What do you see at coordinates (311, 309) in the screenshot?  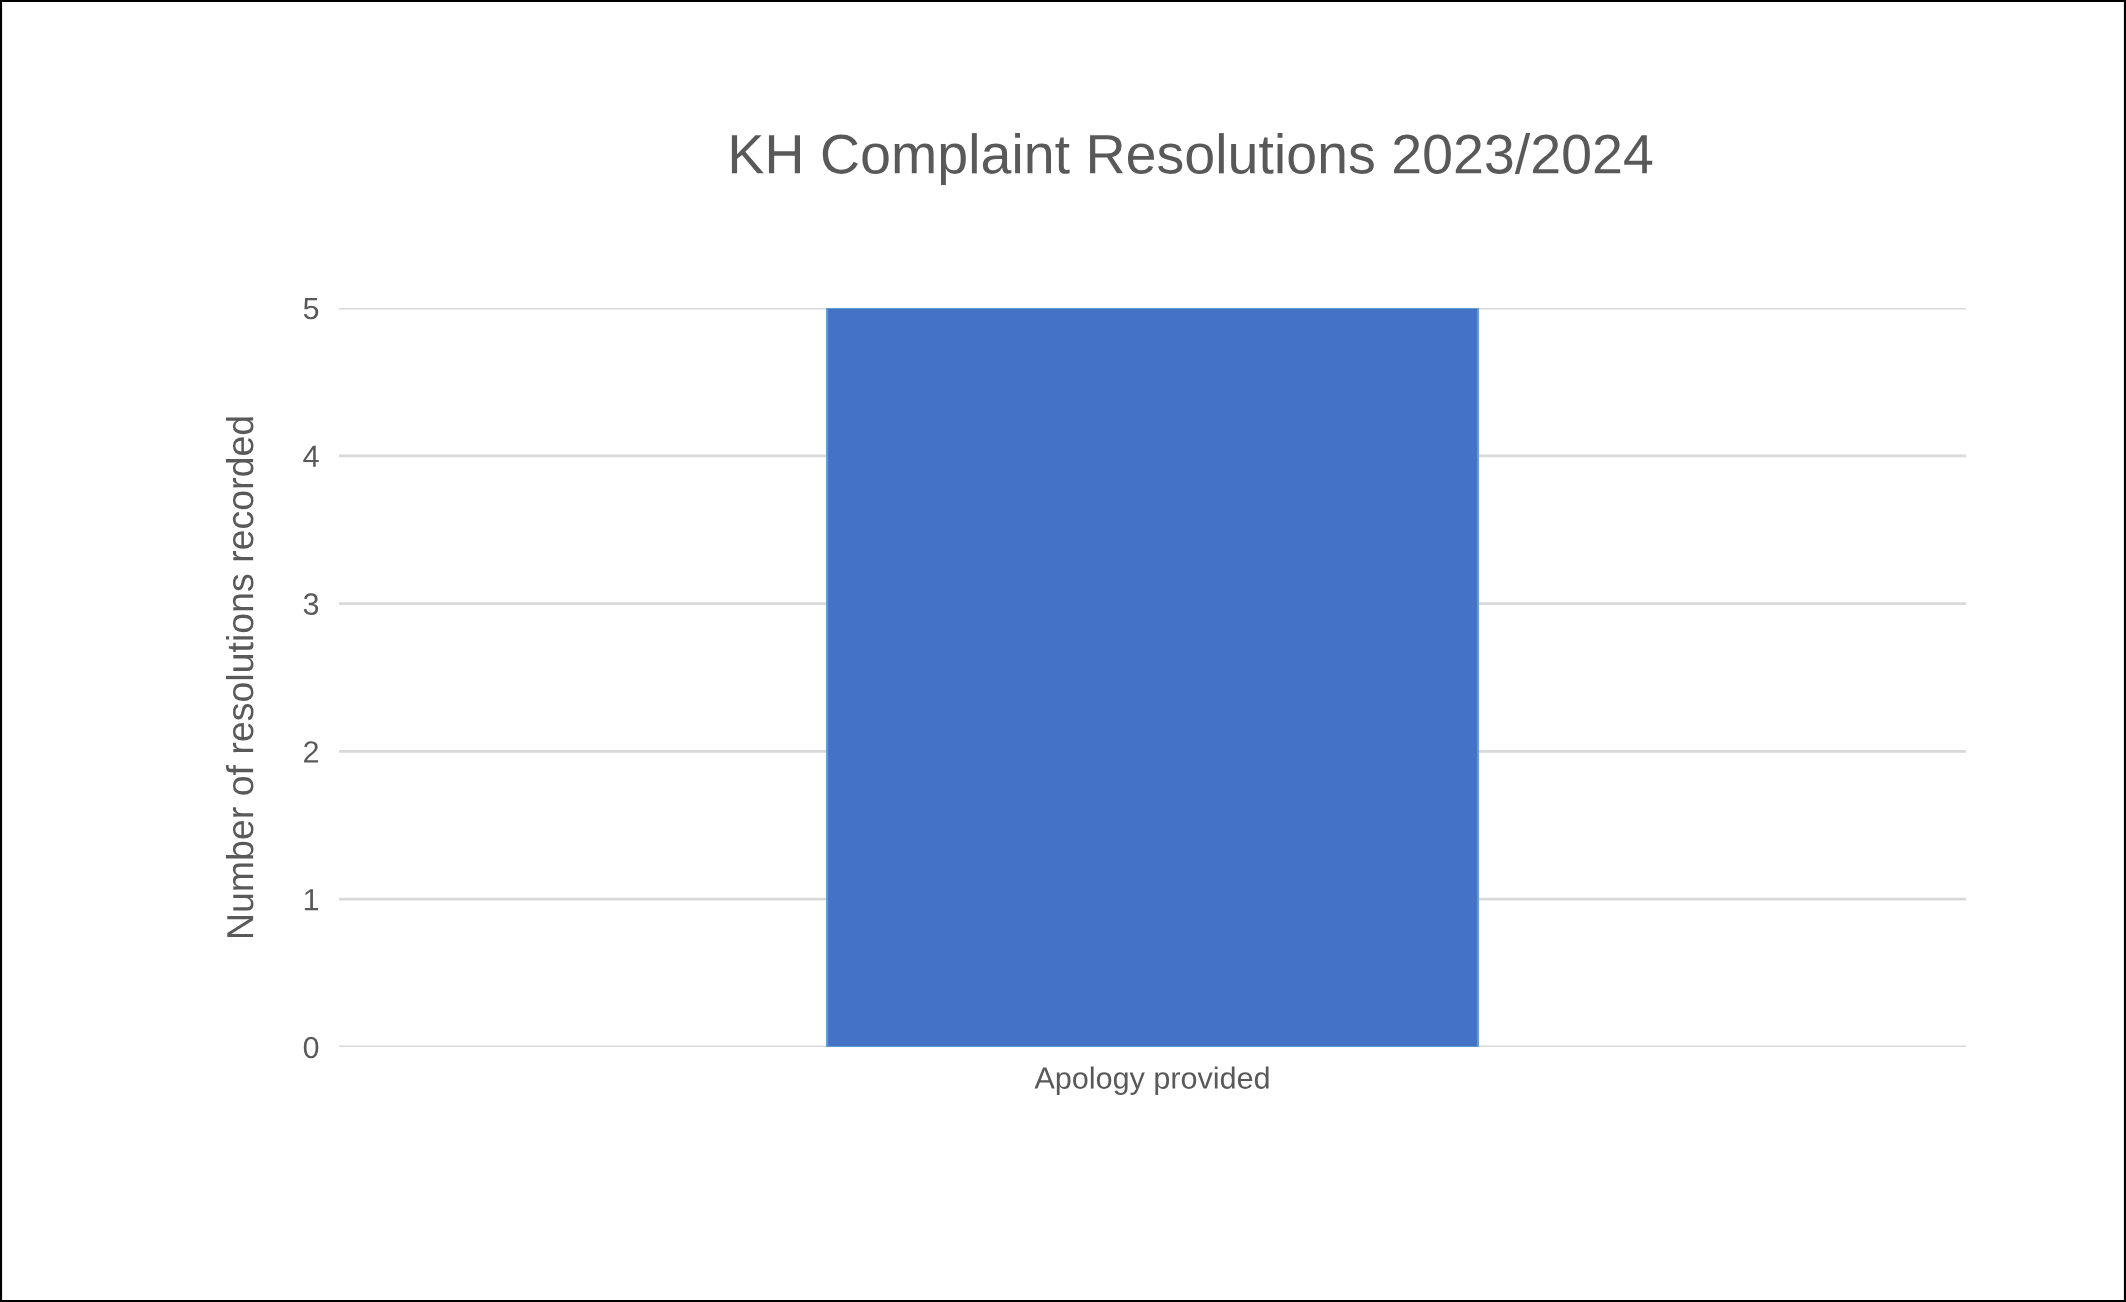 I see `y-tick-label: 5` at bounding box center [311, 309].